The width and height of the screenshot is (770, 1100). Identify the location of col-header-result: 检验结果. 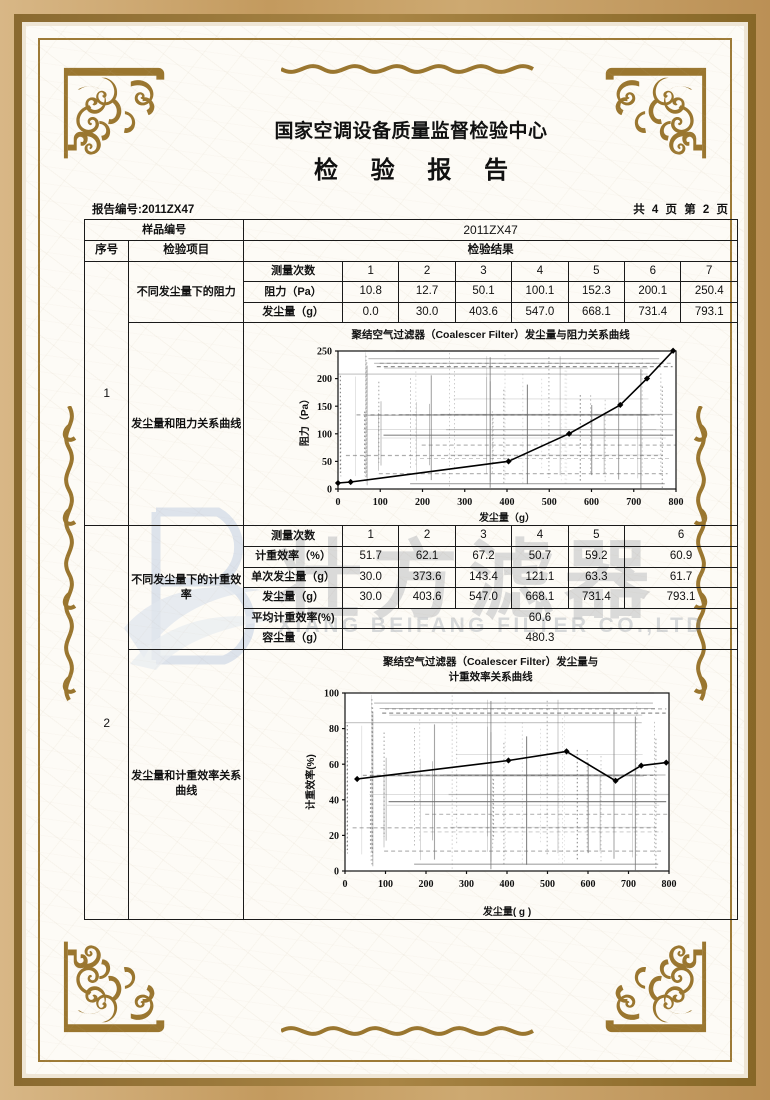
(490, 251).